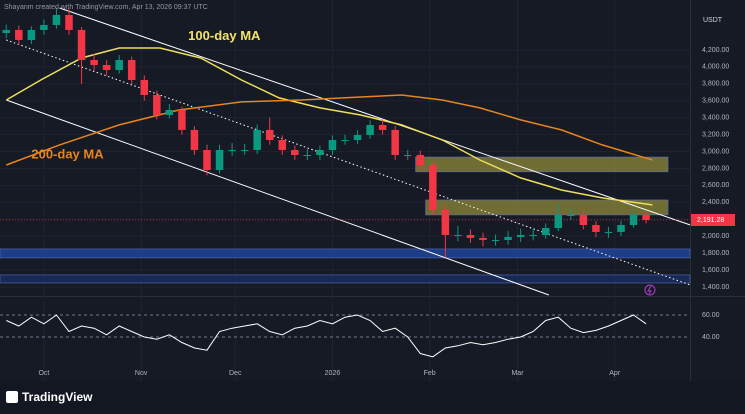  Describe the element at coordinates (713, 20) in the screenshot. I see `currency-label: USDT` at that location.